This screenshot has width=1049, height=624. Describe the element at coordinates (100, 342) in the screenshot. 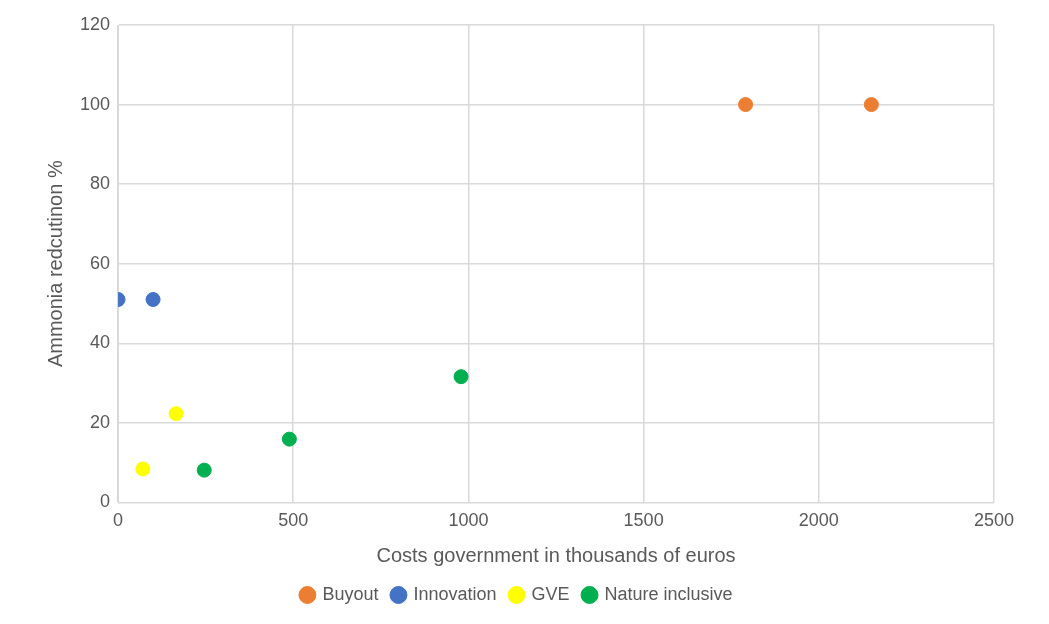

I see `y-tick-label: 40` at that location.